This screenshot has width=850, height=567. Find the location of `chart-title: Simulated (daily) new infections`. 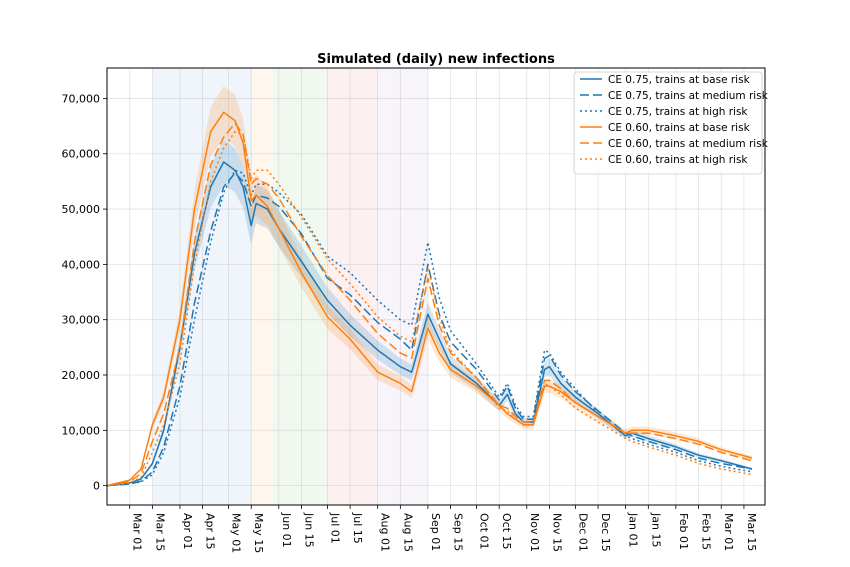

chart-title: Simulated (daily) new infections is located at coordinates (436, 59).